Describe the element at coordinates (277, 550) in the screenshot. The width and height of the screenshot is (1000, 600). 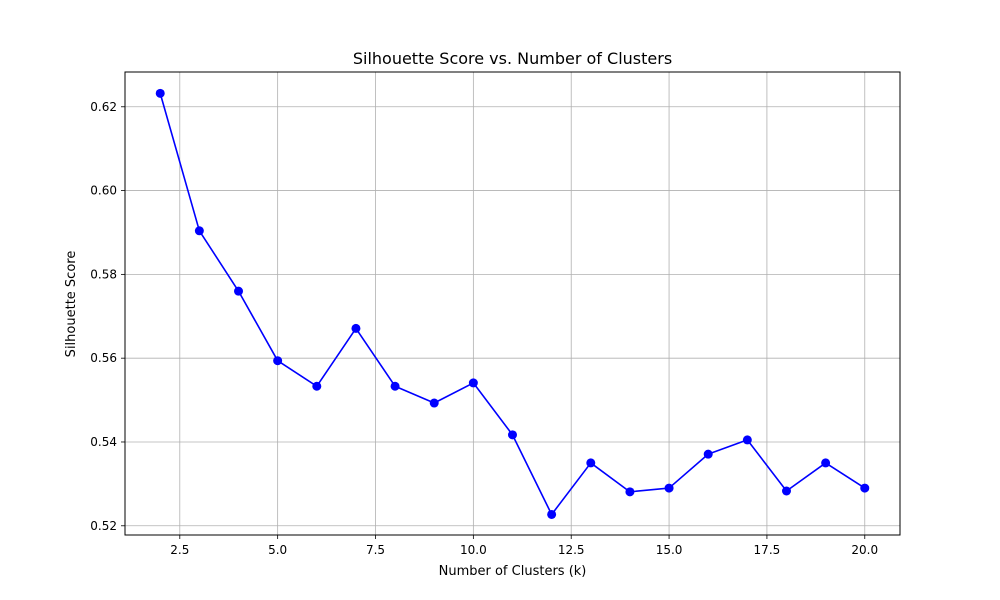
I see `x-tick-label: 5.0` at that location.